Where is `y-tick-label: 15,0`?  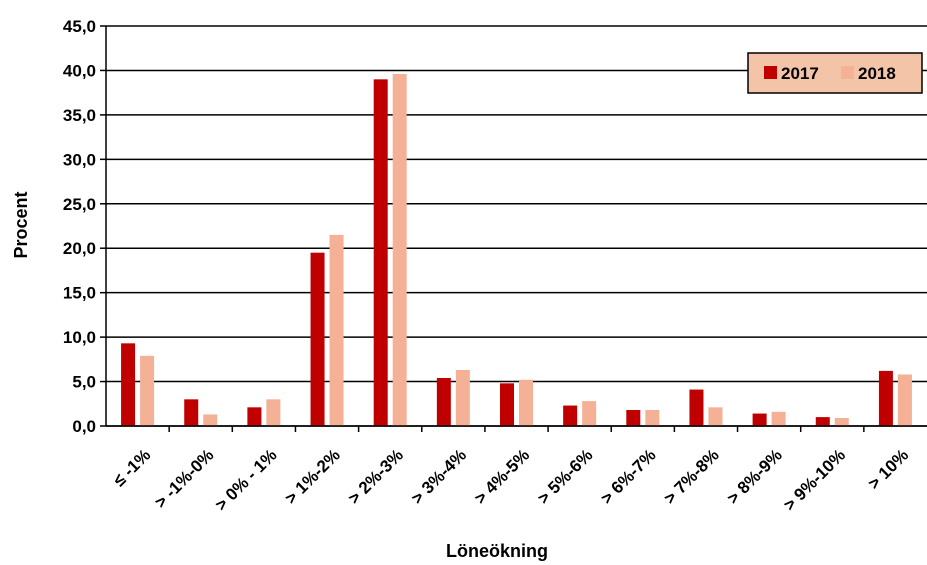
y-tick-label: 15,0 is located at coordinates (79, 293).